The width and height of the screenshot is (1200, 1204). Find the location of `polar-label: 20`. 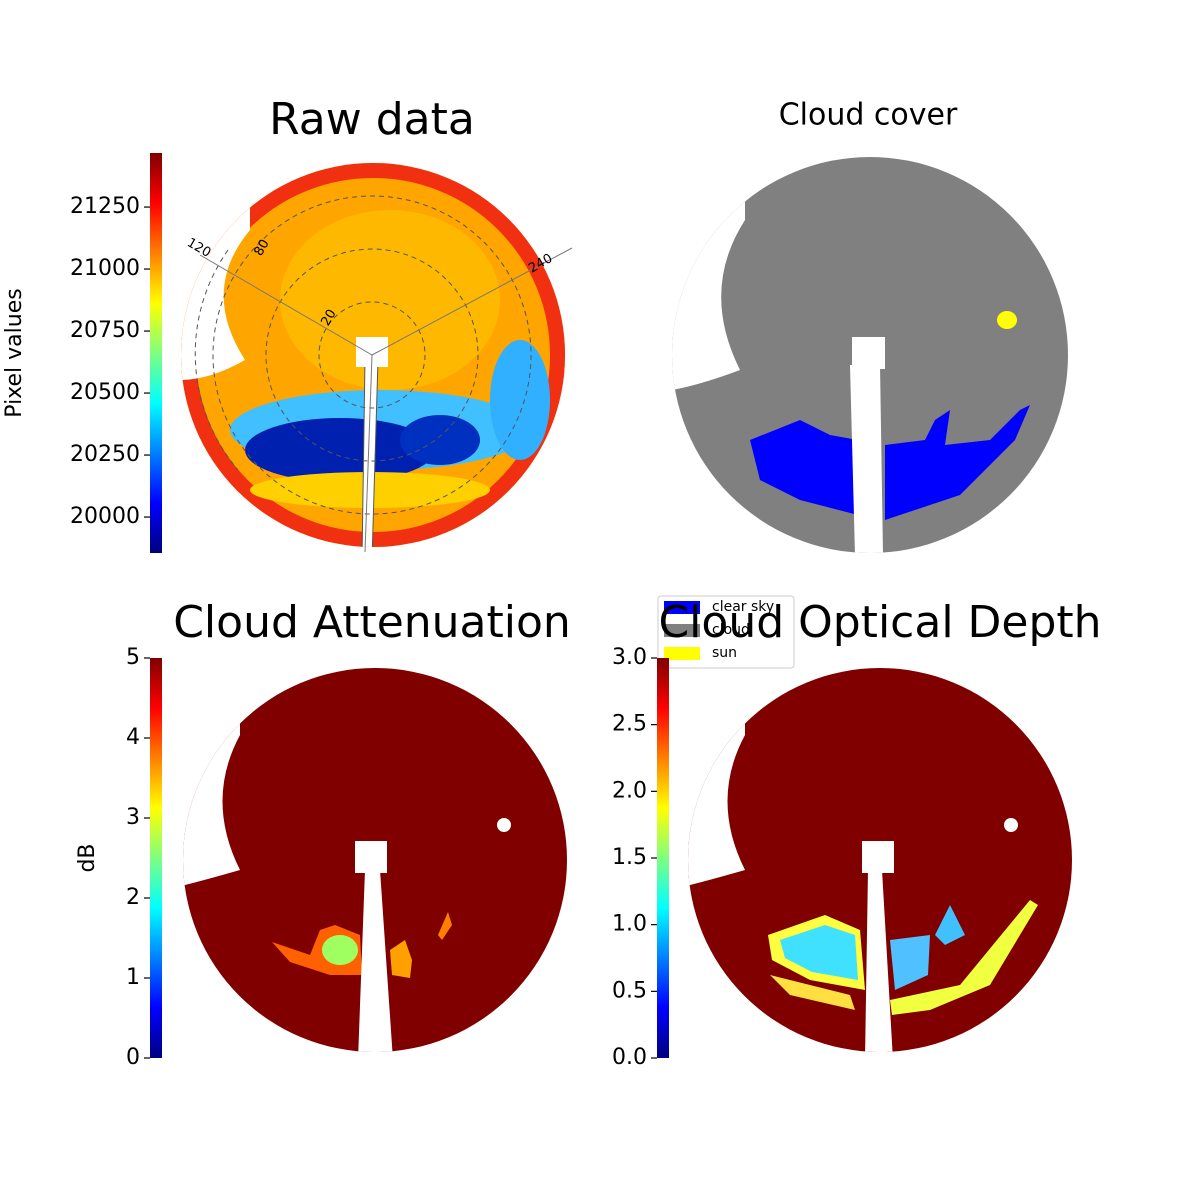

polar-label: 20 is located at coordinates (329, 318).